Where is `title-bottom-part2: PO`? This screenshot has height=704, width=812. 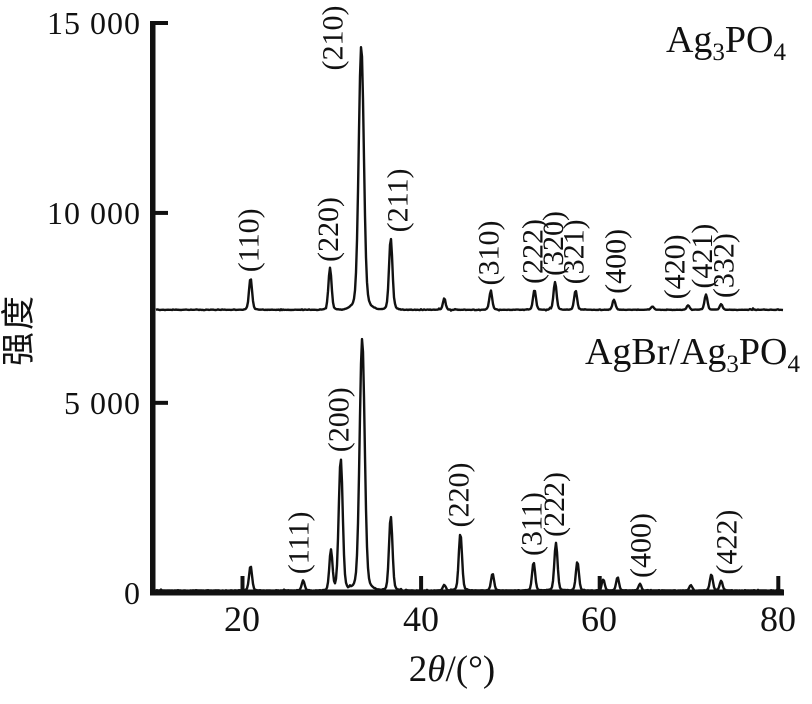
title-bottom-part2: PO is located at coordinates (763, 352).